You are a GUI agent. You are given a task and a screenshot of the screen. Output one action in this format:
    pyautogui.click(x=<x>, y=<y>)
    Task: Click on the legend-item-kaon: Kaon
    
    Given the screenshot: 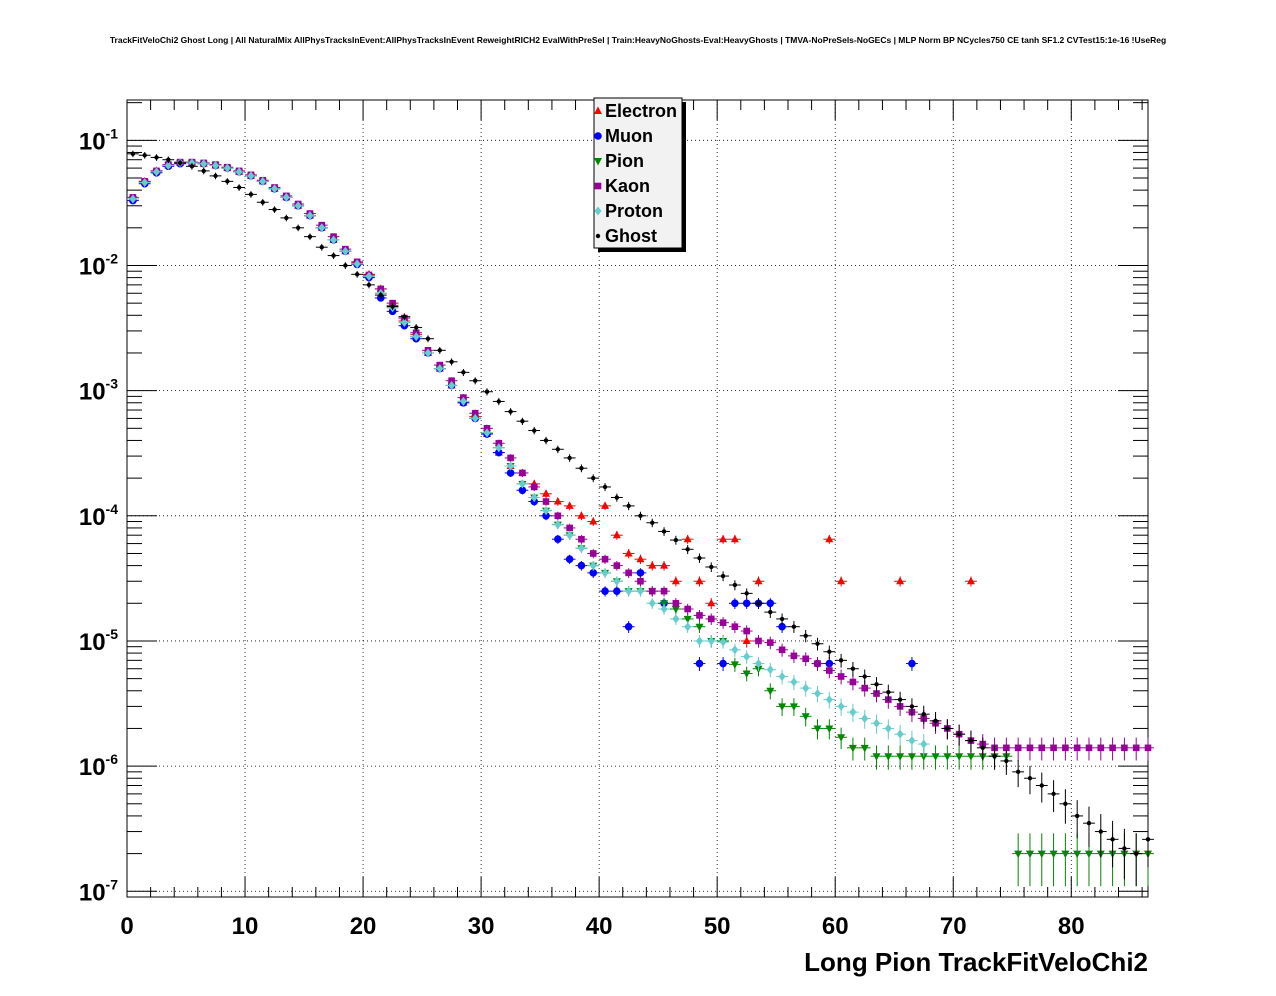 What is the action you would take?
    pyautogui.click(x=622, y=186)
    